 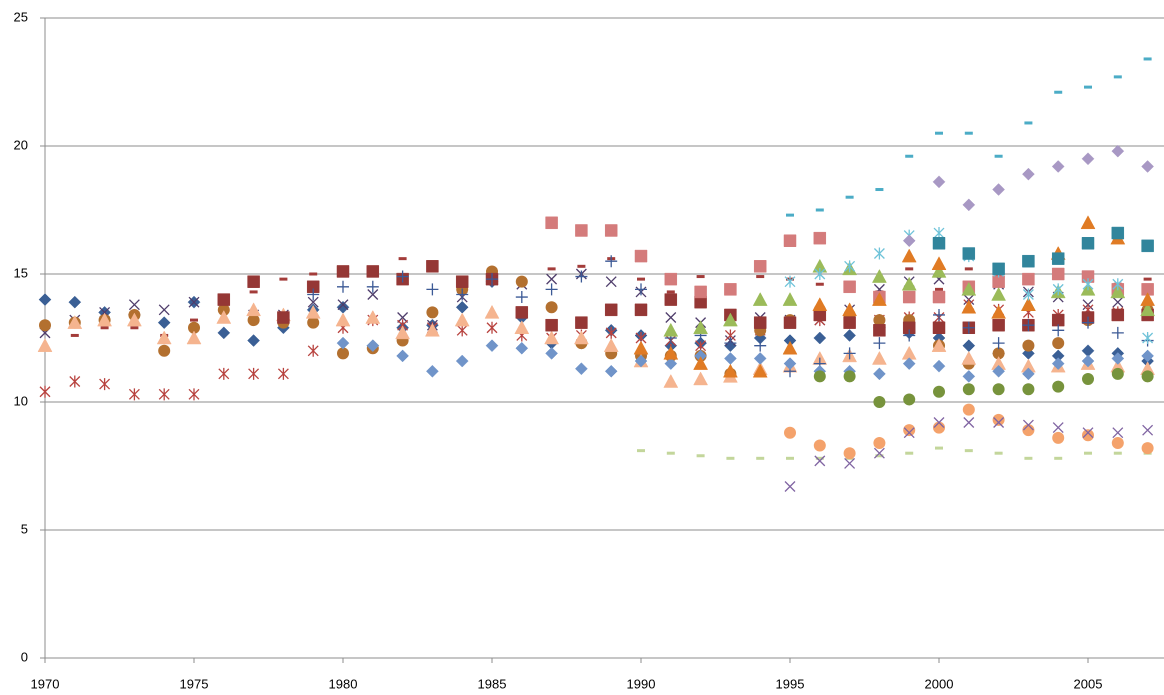 I want to click on x-tick-label: 1975, so click(x=194, y=683).